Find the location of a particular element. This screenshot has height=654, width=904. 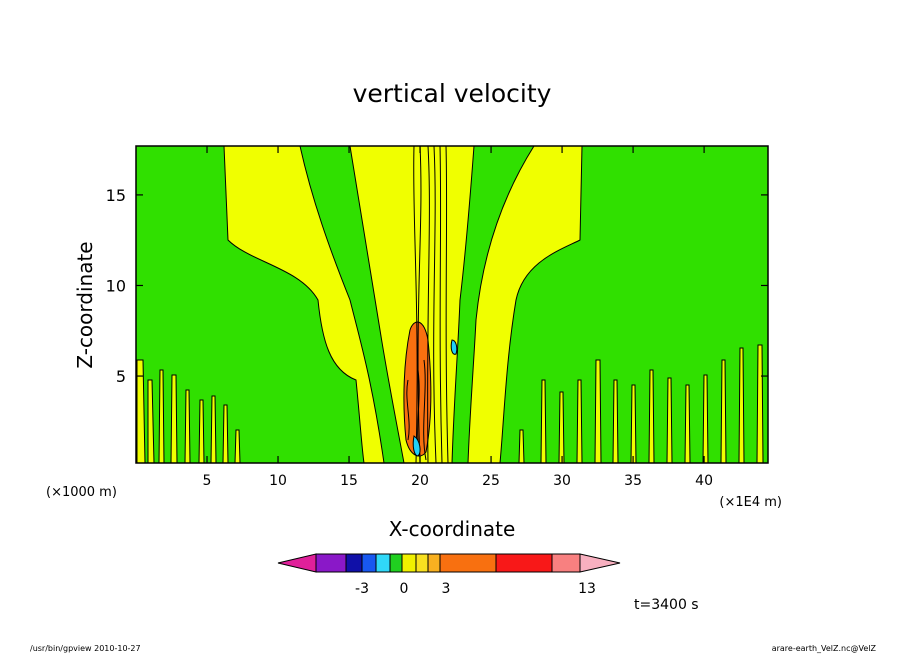

x-tick-label: 25 is located at coordinates (491, 481).